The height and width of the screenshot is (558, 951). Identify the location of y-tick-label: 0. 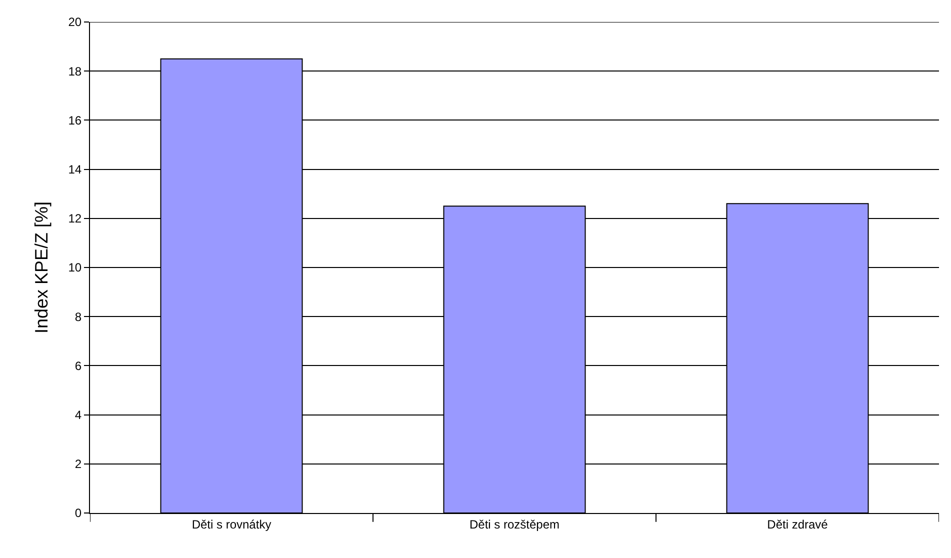
(78, 513).